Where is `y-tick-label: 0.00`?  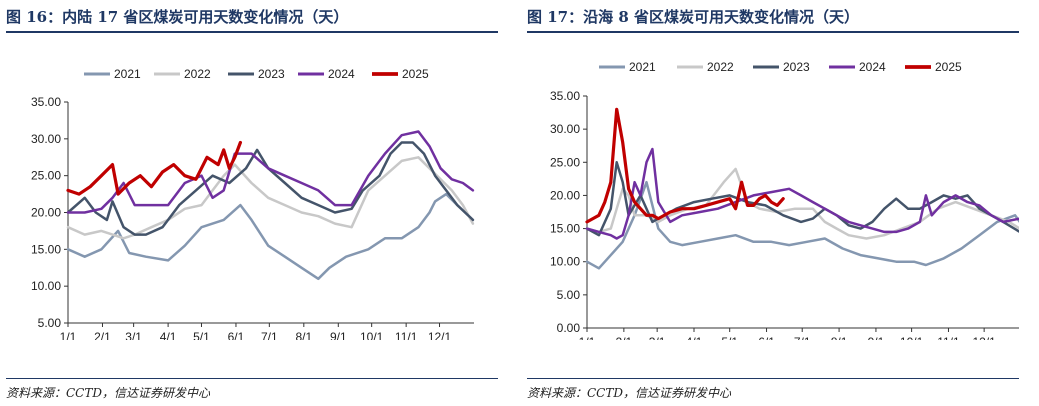 y-tick-label: 0.00 is located at coordinates (569, 328).